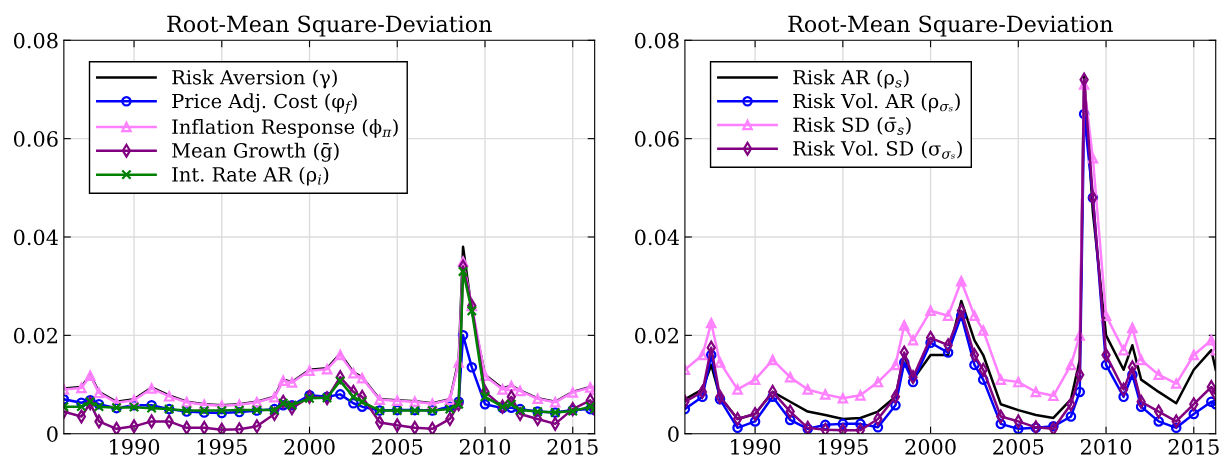 The height and width of the screenshot is (474, 1228). What do you see at coordinates (254, 79) in the screenshot?
I see `legend-label: Risk Aversion (γ)` at bounding box center [254, 79].